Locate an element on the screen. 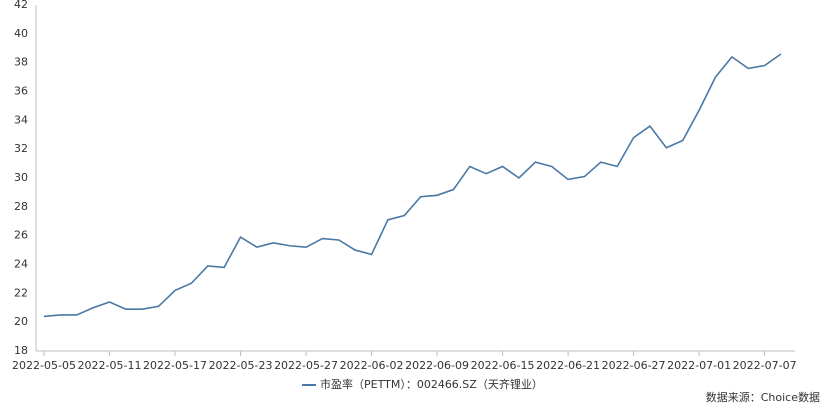 This screenshot has width=825, height=412. source-note: 数据来源：Choice数据 is located at coordinates (763, 397).